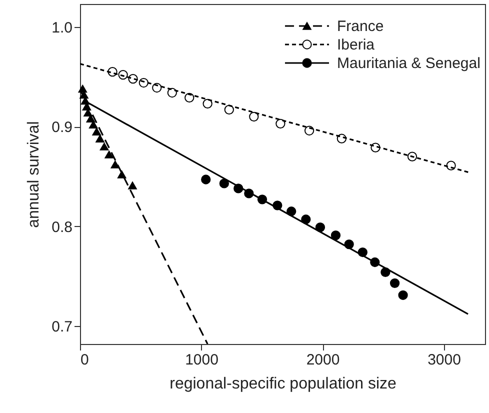  What do you see at coordinates (283, 384) in the screenshot?
I see `x-axis-title: regional-specific population size` at bounding box center [283, 384].